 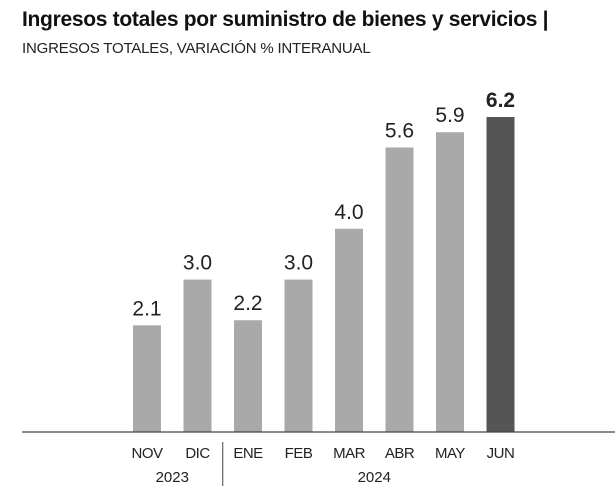 I want to click on bar-mar, so click(x=349, y=330).